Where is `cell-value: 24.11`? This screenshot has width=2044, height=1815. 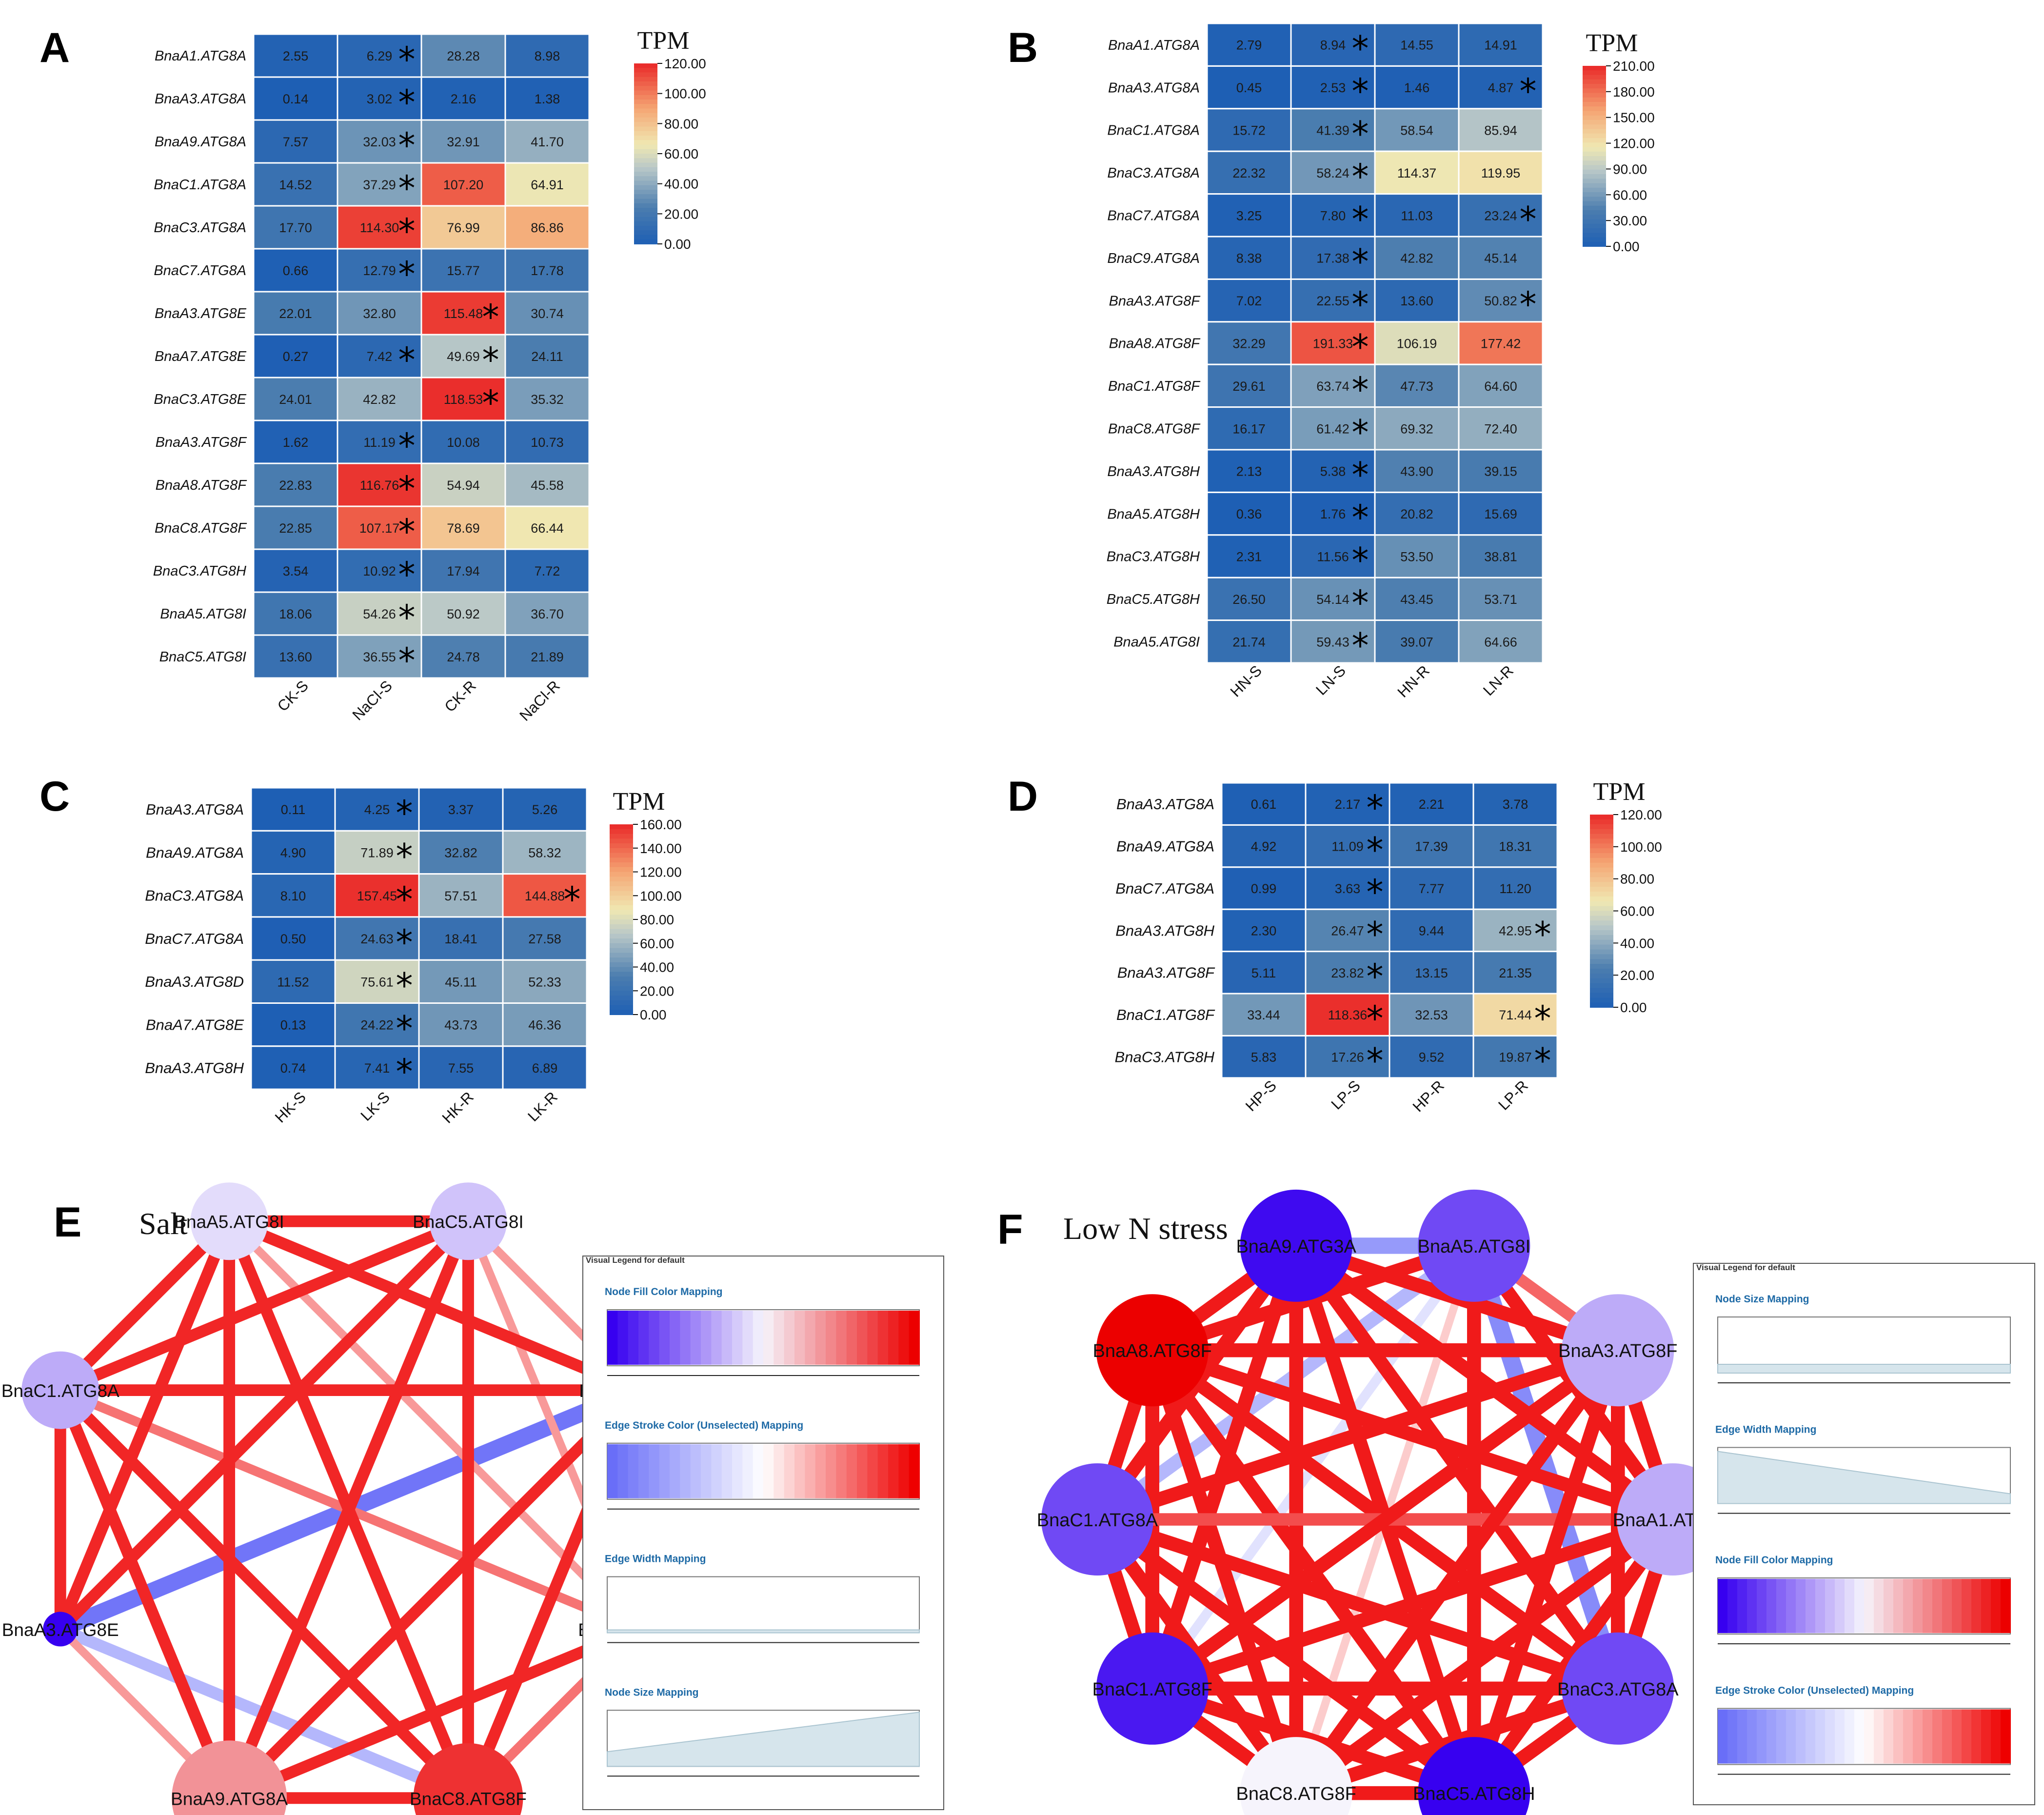
cell-value: 24.11 is located at coordinates (547, 356).